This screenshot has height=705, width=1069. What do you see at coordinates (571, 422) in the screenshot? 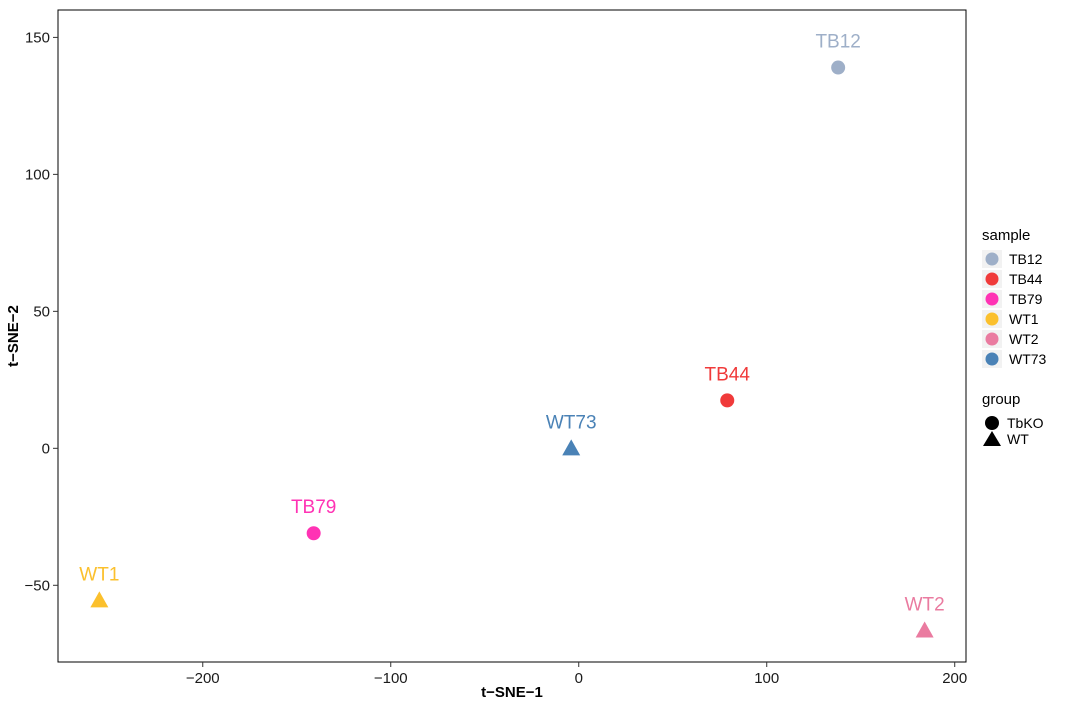
I see `point-label-wt73: WT73` at bounding box center [571, 422].